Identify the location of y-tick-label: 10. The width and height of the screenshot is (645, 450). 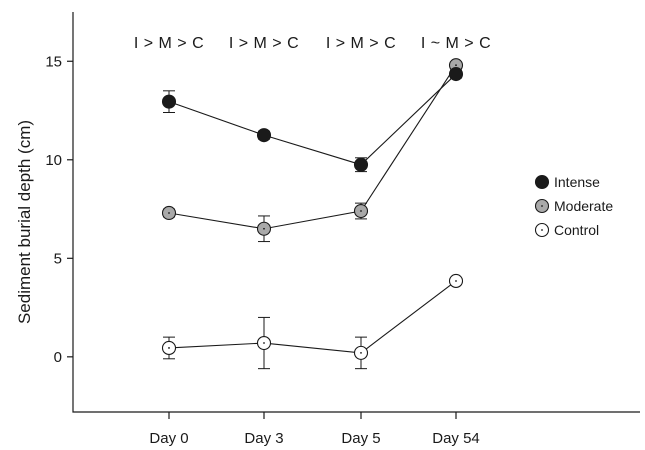
(53, 160).